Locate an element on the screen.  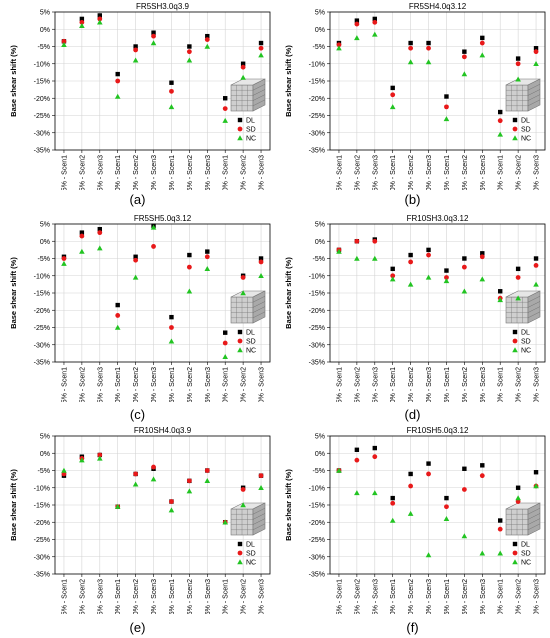
y-tick-label: -20% is located at coordinates (42, 523).